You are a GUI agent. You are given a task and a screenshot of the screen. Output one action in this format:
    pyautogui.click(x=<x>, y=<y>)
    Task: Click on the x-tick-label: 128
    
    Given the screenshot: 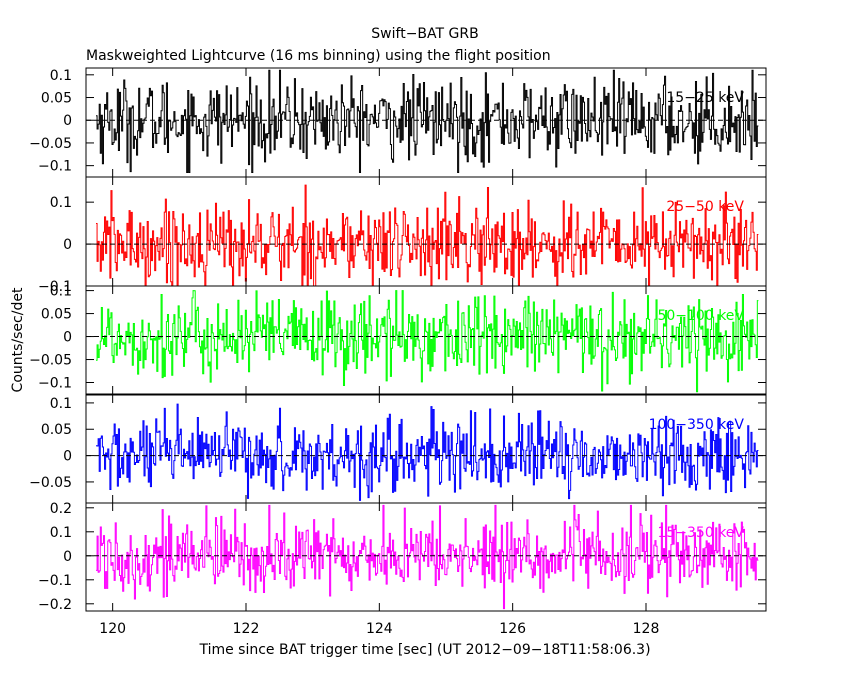 What is the action you would take?
    pyautogui.click(x=646, y=629)
    